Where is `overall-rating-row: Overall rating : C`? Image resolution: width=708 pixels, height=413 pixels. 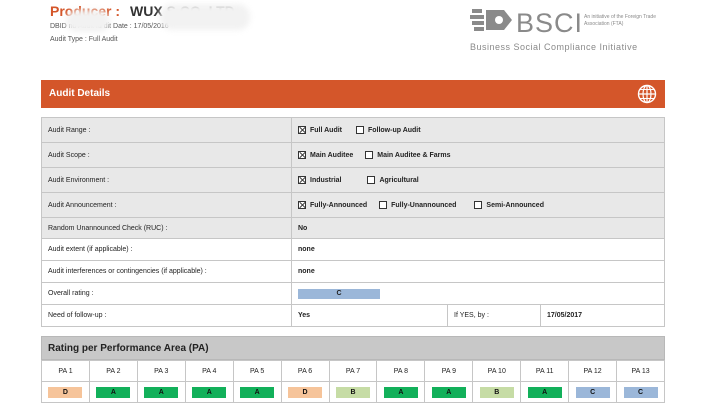 overall-rating-row: Overall rating : C is located at coordinates (353, 293).